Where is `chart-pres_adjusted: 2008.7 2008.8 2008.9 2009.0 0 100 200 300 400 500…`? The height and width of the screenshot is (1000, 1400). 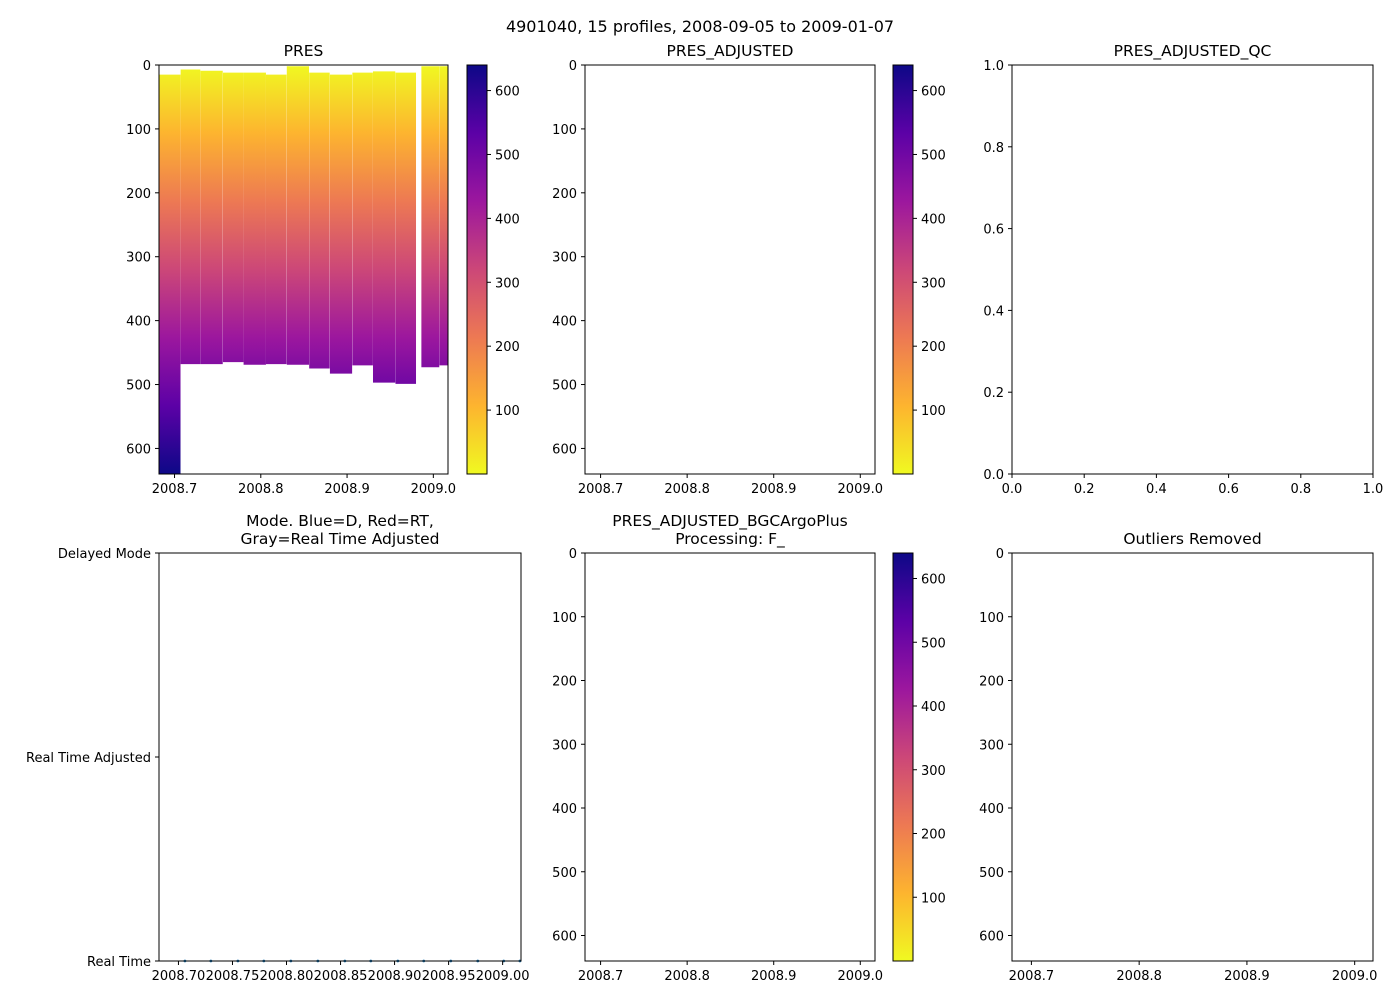 chart-pres_adjusted: 2008.7 2008.8 2008.9 2009.0 0 100 200 300 400 500… is located at coordinates (749, 269).